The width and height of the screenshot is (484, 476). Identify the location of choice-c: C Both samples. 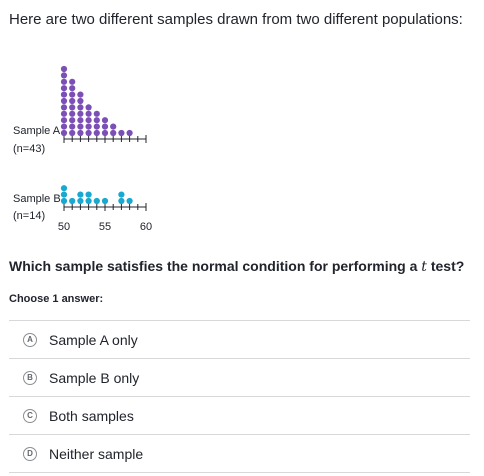
(239, 416).